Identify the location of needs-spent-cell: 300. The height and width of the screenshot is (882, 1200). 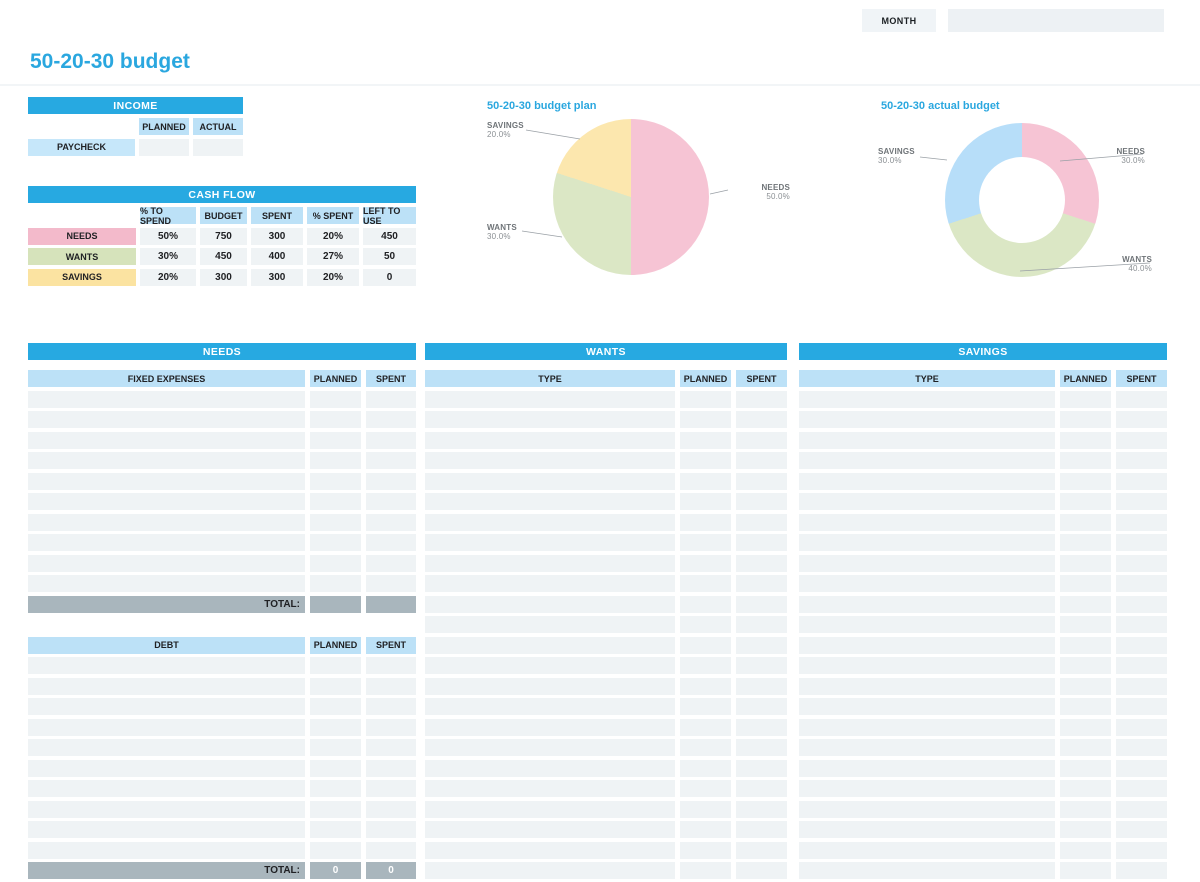
(277, 236).